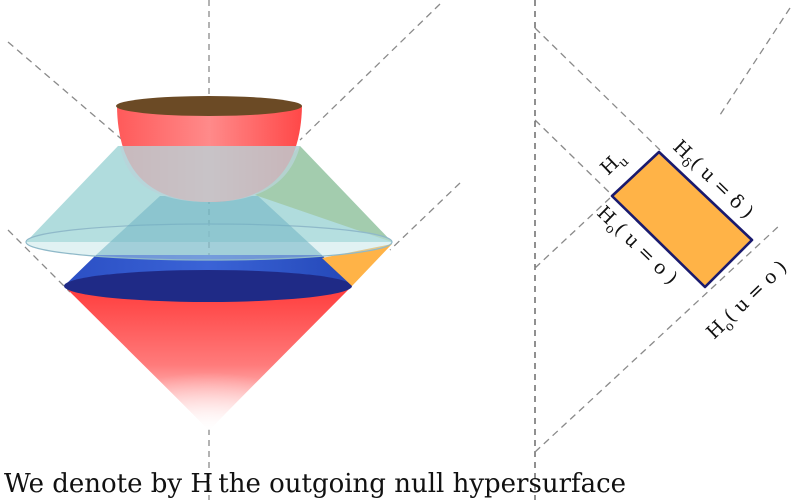 The image size is (800, 500). I want to click on right-null-line-mid-left, so click(573, 157).